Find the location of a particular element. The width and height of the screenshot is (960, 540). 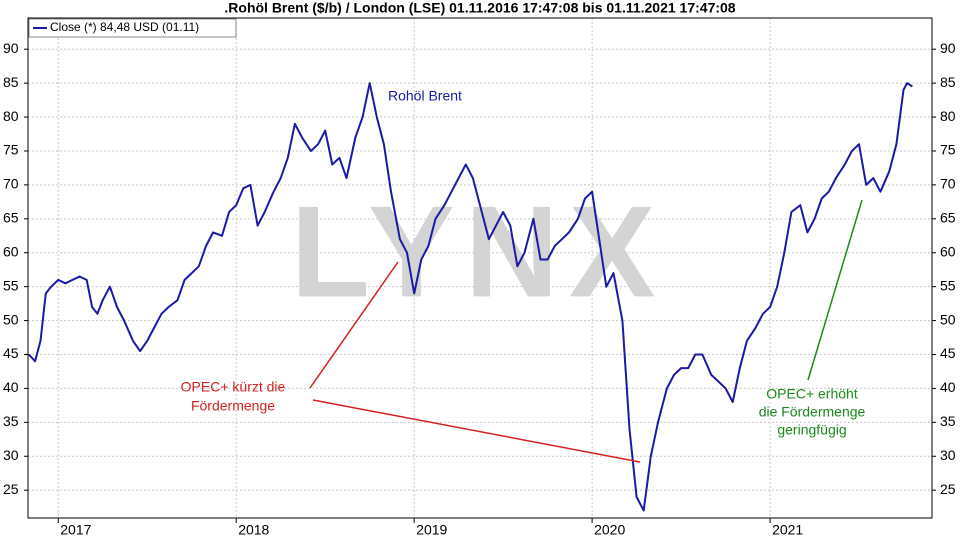

x-tick-label: 2018 is located at coordinates (253, 530).